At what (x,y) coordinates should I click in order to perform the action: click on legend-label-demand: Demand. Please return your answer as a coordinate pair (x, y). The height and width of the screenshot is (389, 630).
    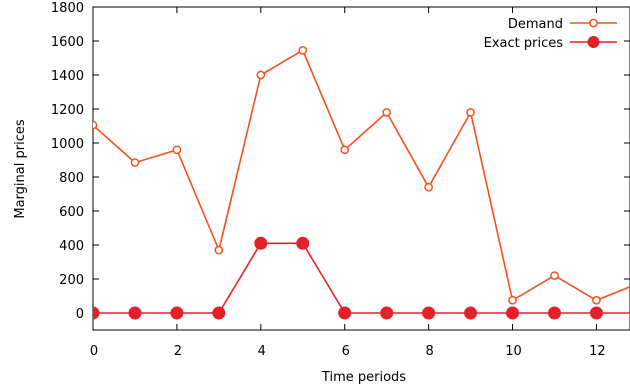
    Looking at the image, I should click on (535, 24).